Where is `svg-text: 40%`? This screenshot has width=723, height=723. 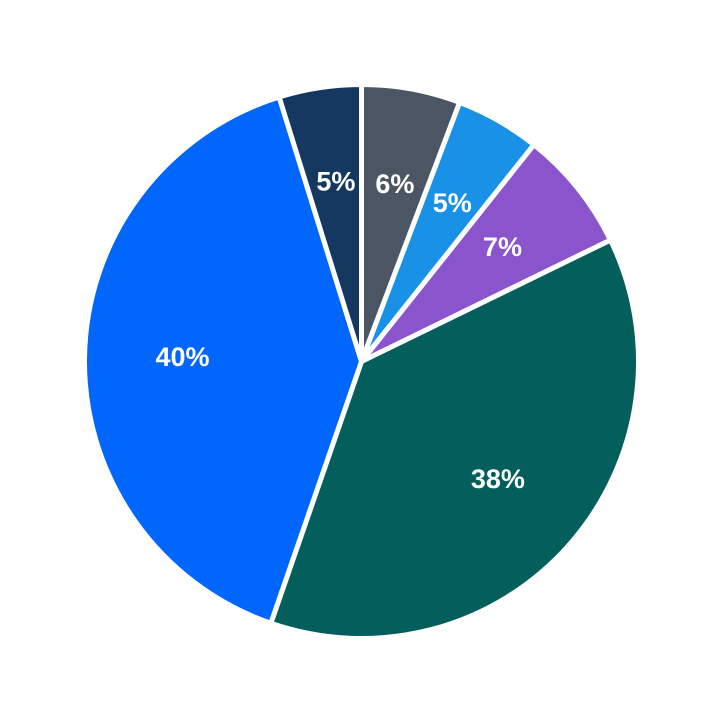 svg-text: 40% is located at coordinates (182, 357).